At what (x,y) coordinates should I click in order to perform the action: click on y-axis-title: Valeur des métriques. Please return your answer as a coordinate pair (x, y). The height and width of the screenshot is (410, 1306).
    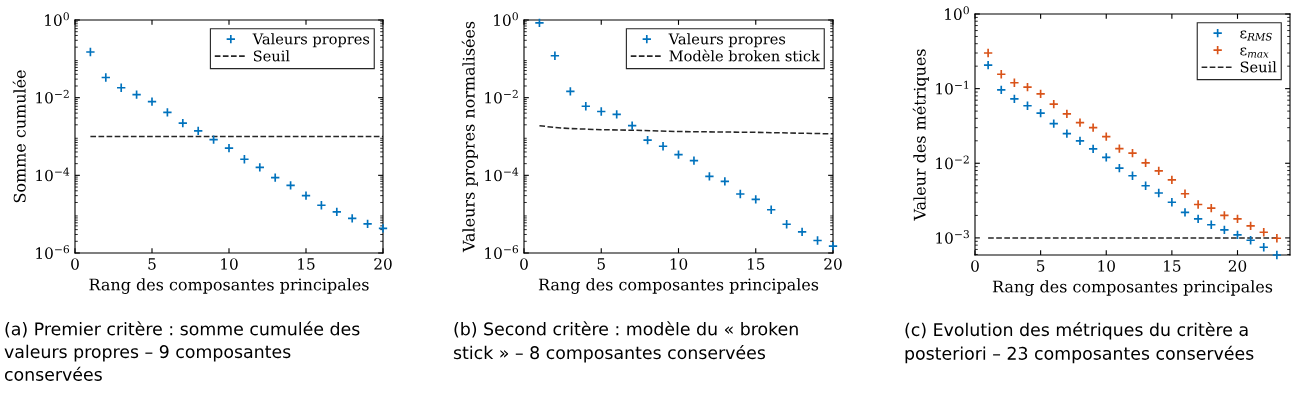
    Looking at the image, I should click on (920, 135).